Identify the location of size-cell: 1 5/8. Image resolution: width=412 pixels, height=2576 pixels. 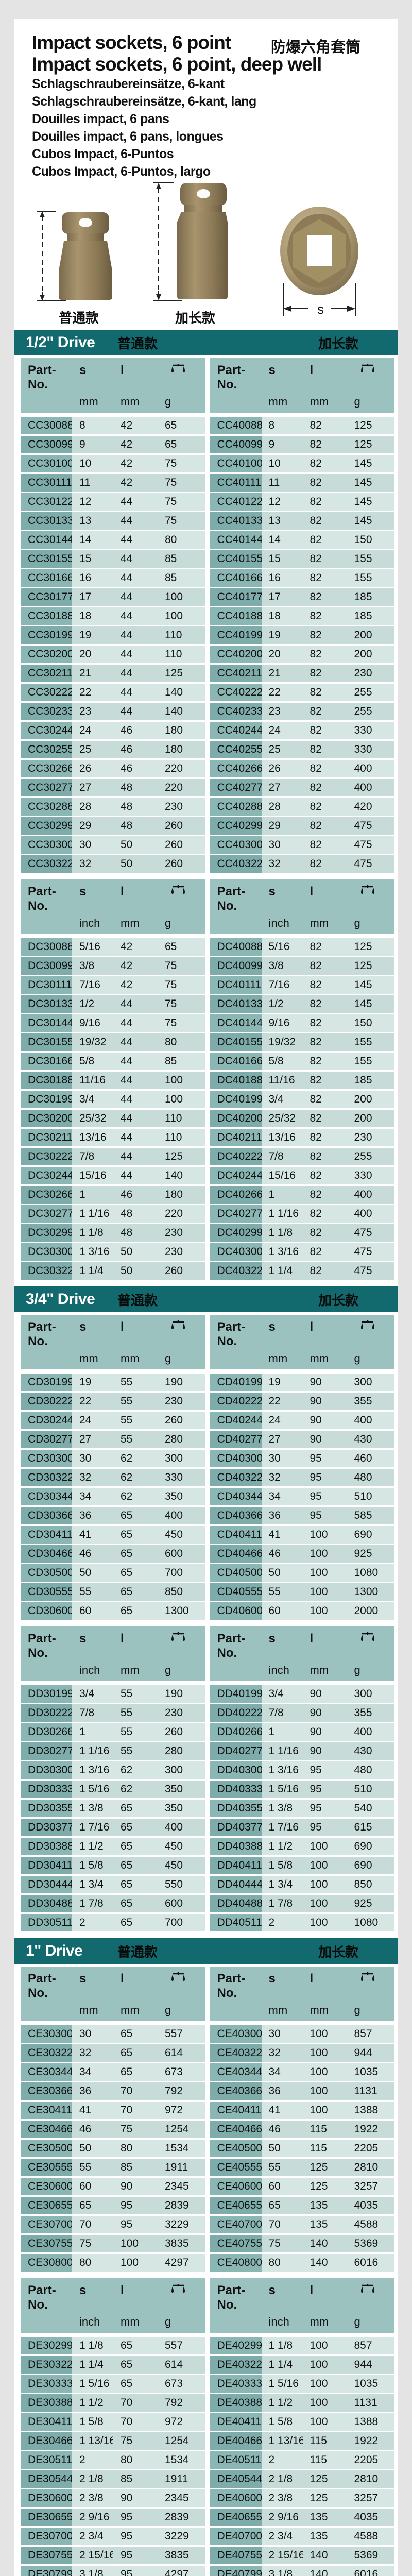
(282, 1865).